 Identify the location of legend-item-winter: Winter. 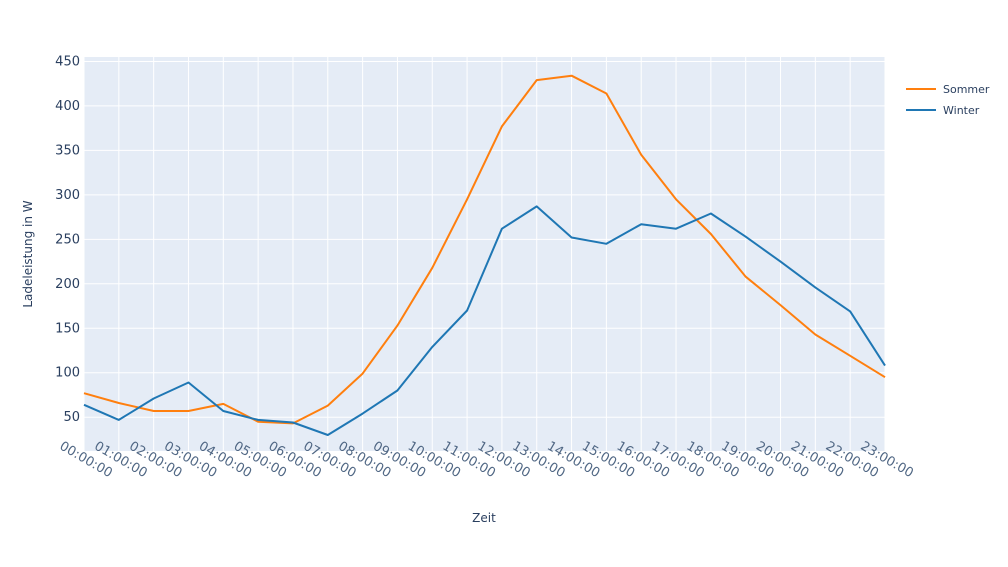
(943, 110).